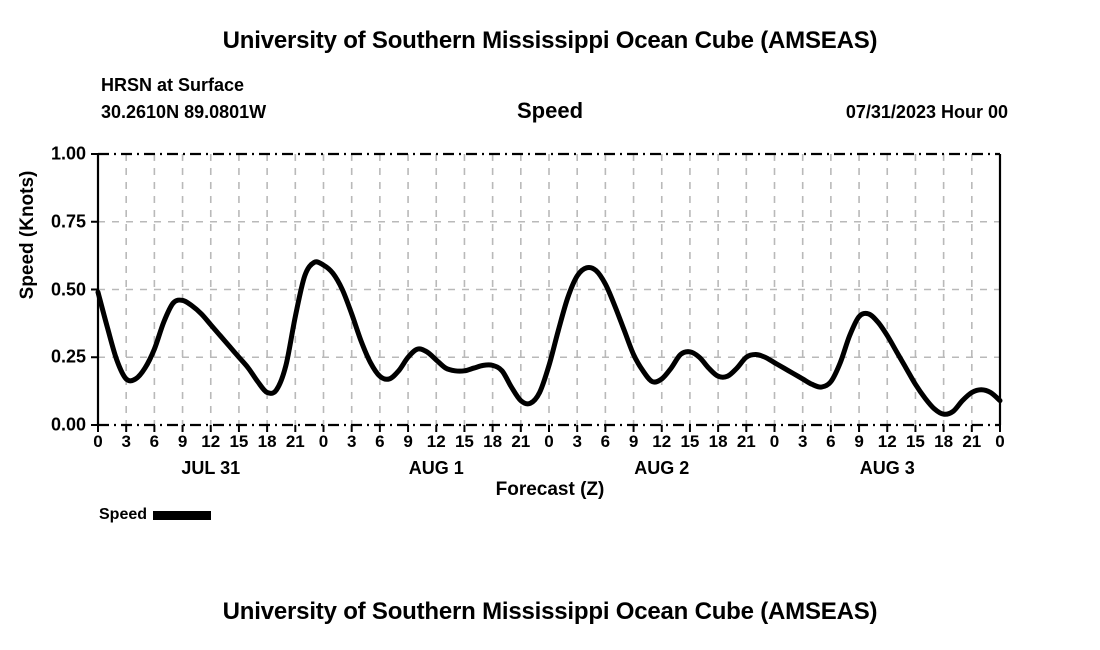 The width and height of the screenshot is (1100, 650). I want to click on x-axis-title: Forecast (Z), so click(550, 489).